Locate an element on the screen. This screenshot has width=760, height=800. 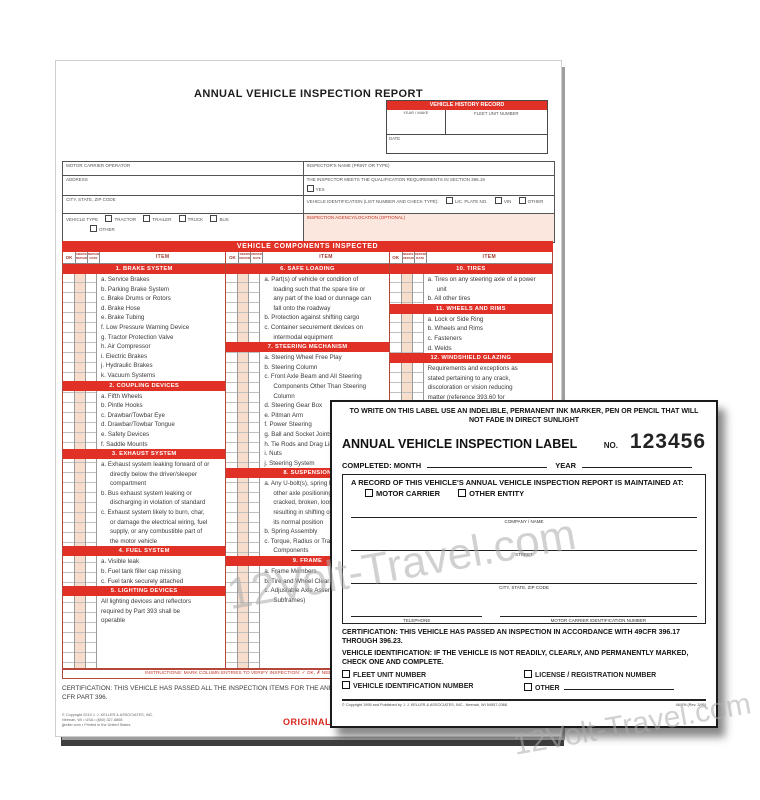
component-item: b. Steering Column is located at coordinates (291, 367).